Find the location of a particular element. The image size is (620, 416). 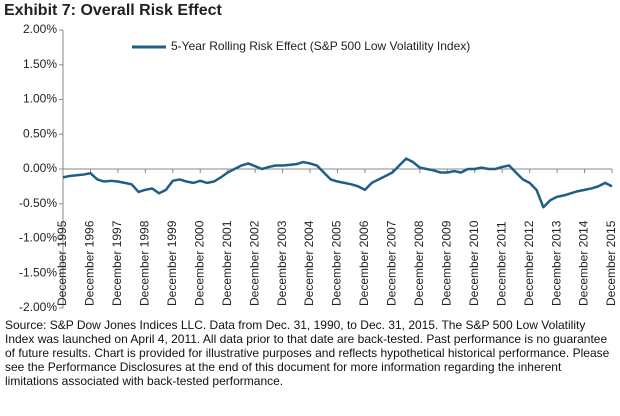

x-tick-label: December 2007 is located at coordinates (392, 263).